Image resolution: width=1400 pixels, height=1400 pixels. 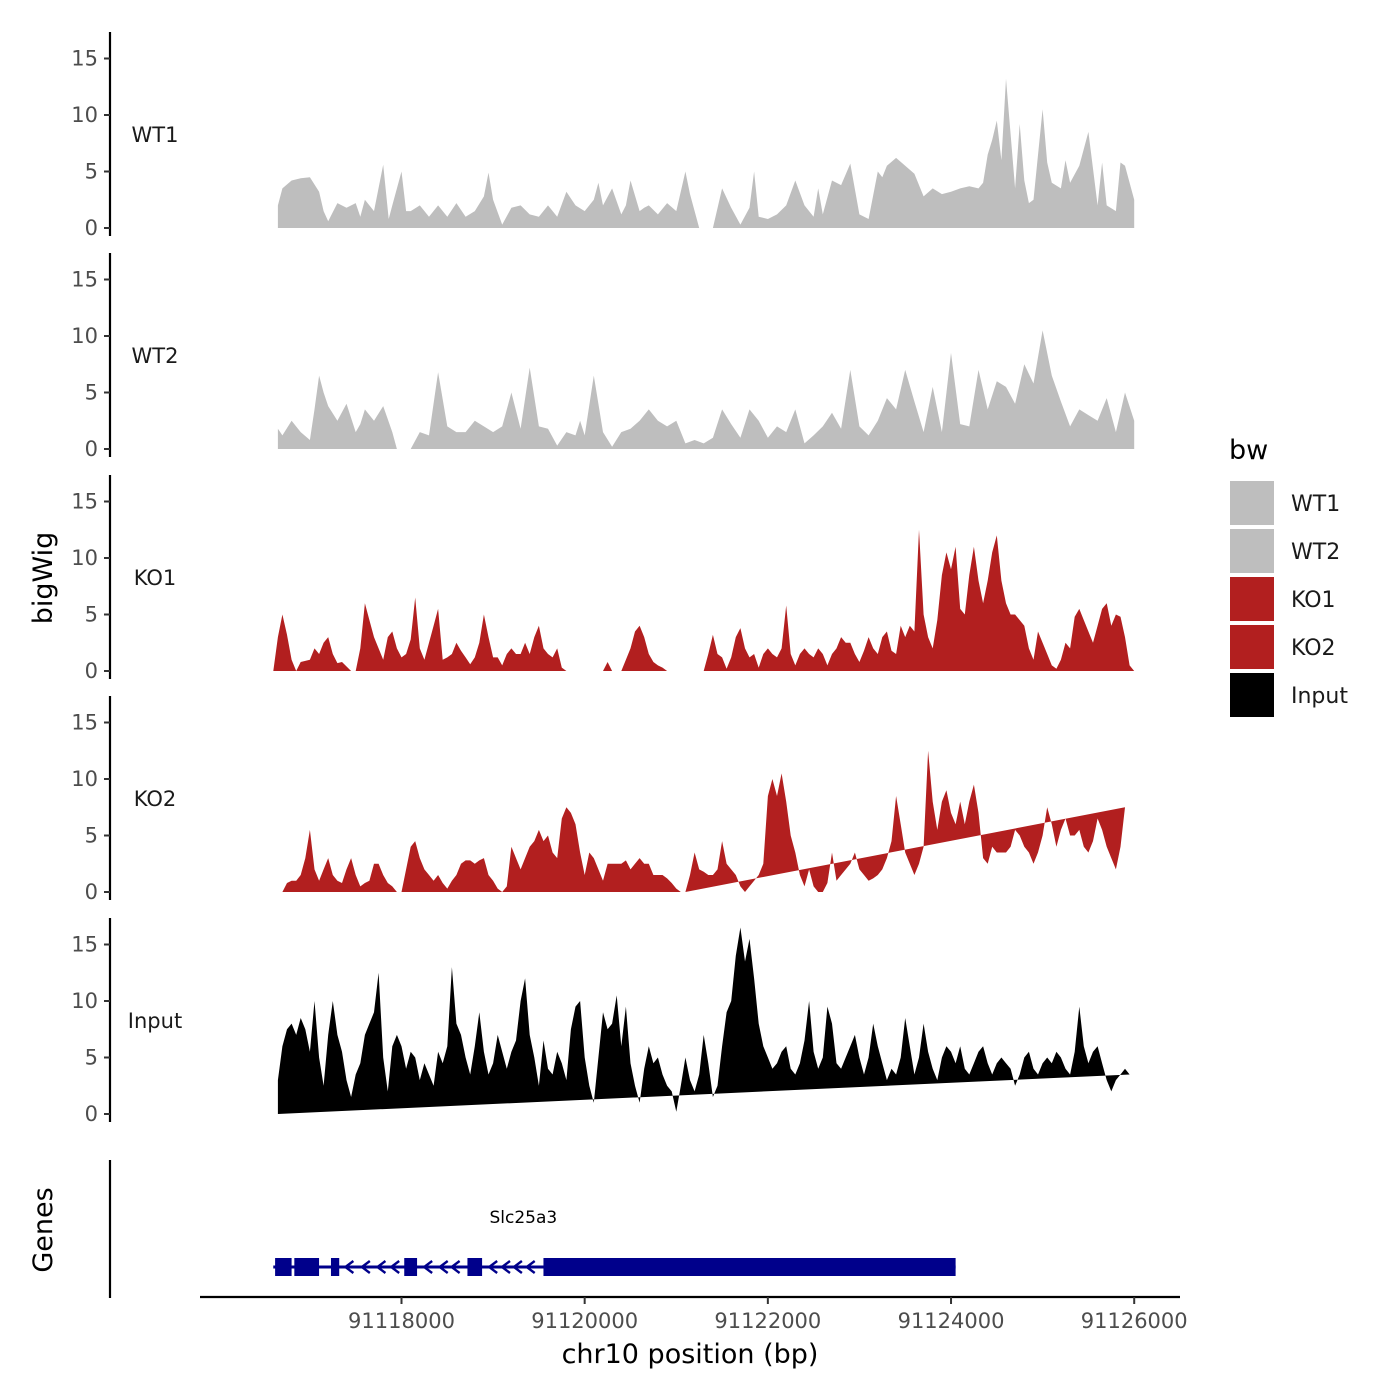 I want to click on track-ko2: 0 5 10 15 KO2, so click(x=598, y=800).